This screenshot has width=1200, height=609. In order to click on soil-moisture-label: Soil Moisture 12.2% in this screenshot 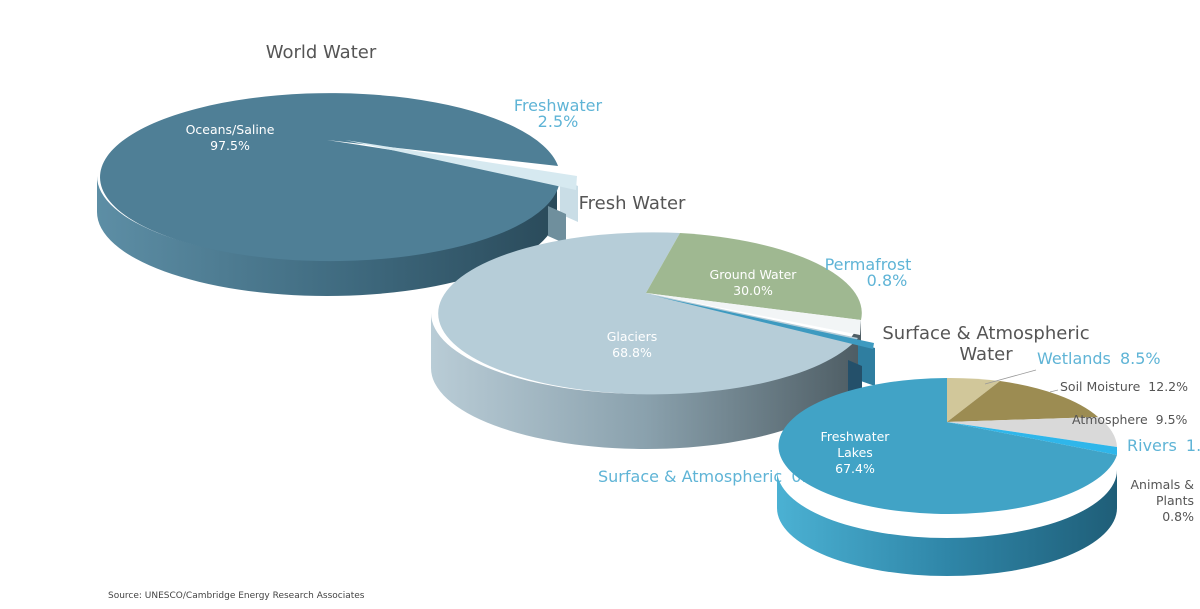, I will do `click(1124, 386)`.